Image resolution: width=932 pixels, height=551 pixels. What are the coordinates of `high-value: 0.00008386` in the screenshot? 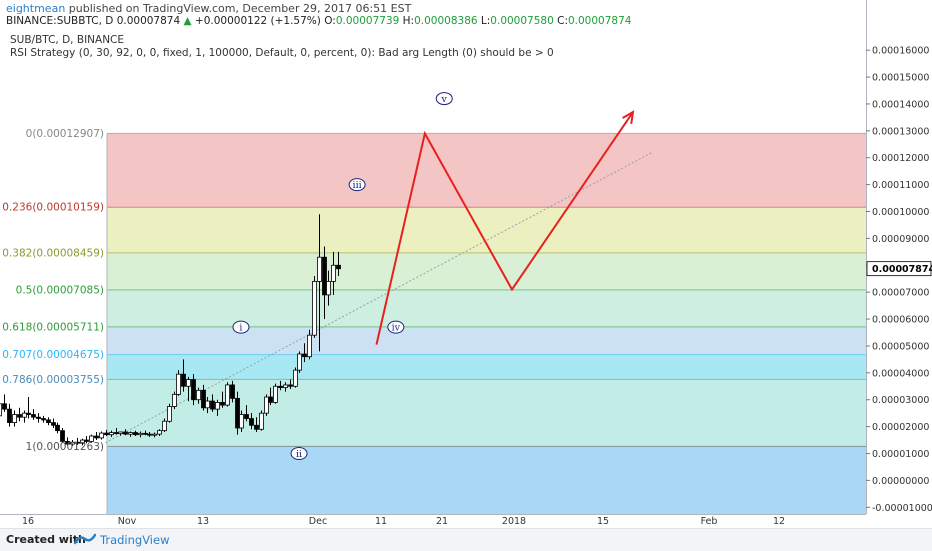 It's located at (446, 21).